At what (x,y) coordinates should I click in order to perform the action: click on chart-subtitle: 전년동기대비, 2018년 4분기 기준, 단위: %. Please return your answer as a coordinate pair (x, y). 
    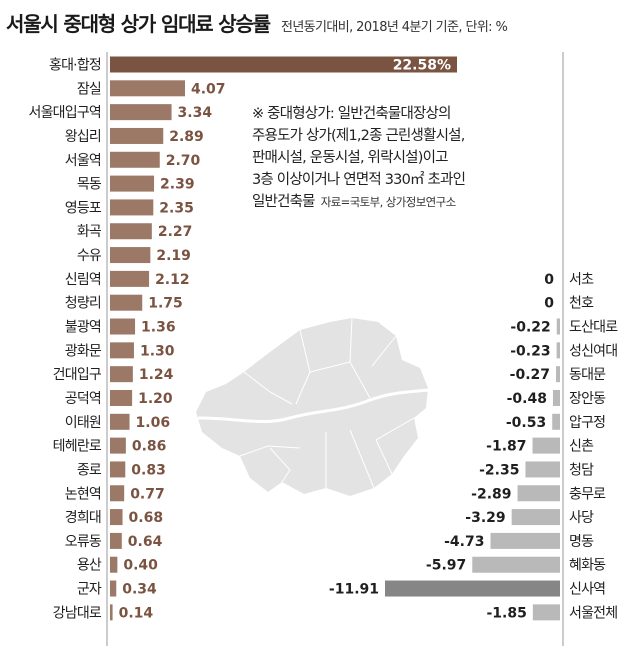
    Looking at the image, I should click on (394, 27).